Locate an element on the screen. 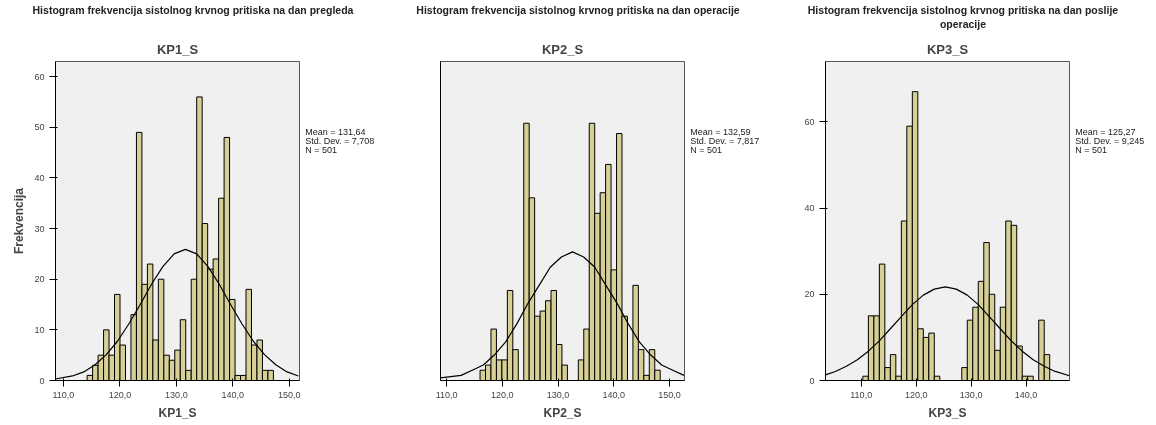 The height and width of the screenshot is (425, 1156). text: KP2_S is located at coordinates (562, 412).